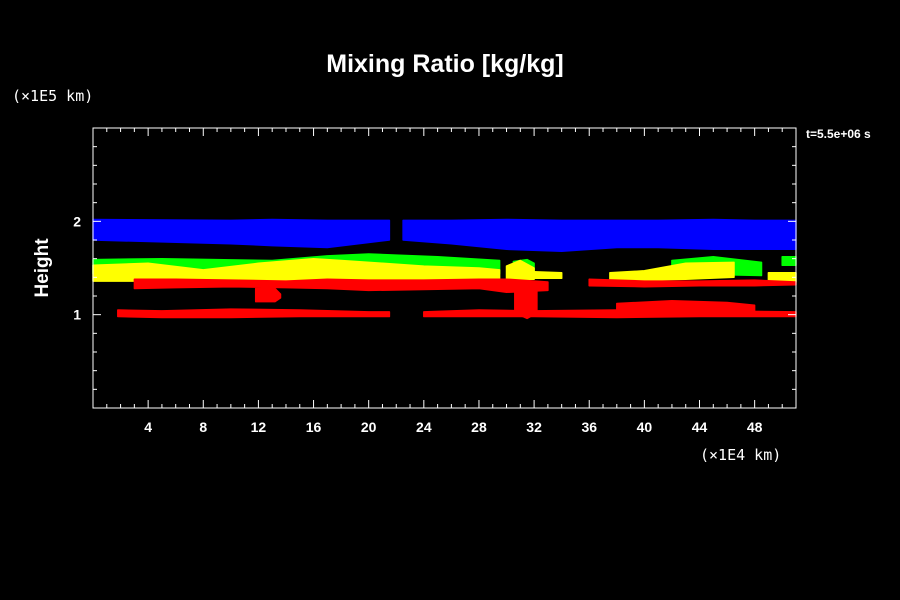 This screenshot has height=600, width=900. Describe the element at coordinates (838, 134) in the screenshot. I see `time-label: t=5.5e+06 s` at that location.